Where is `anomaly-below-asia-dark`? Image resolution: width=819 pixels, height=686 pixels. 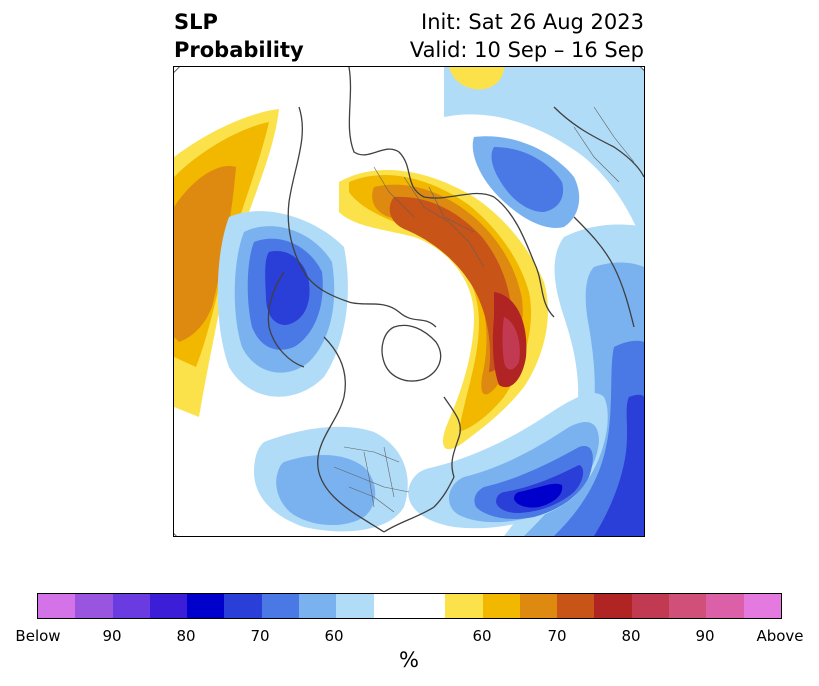
anomaly-below-asia-dark is located at coordinates (527, 179).